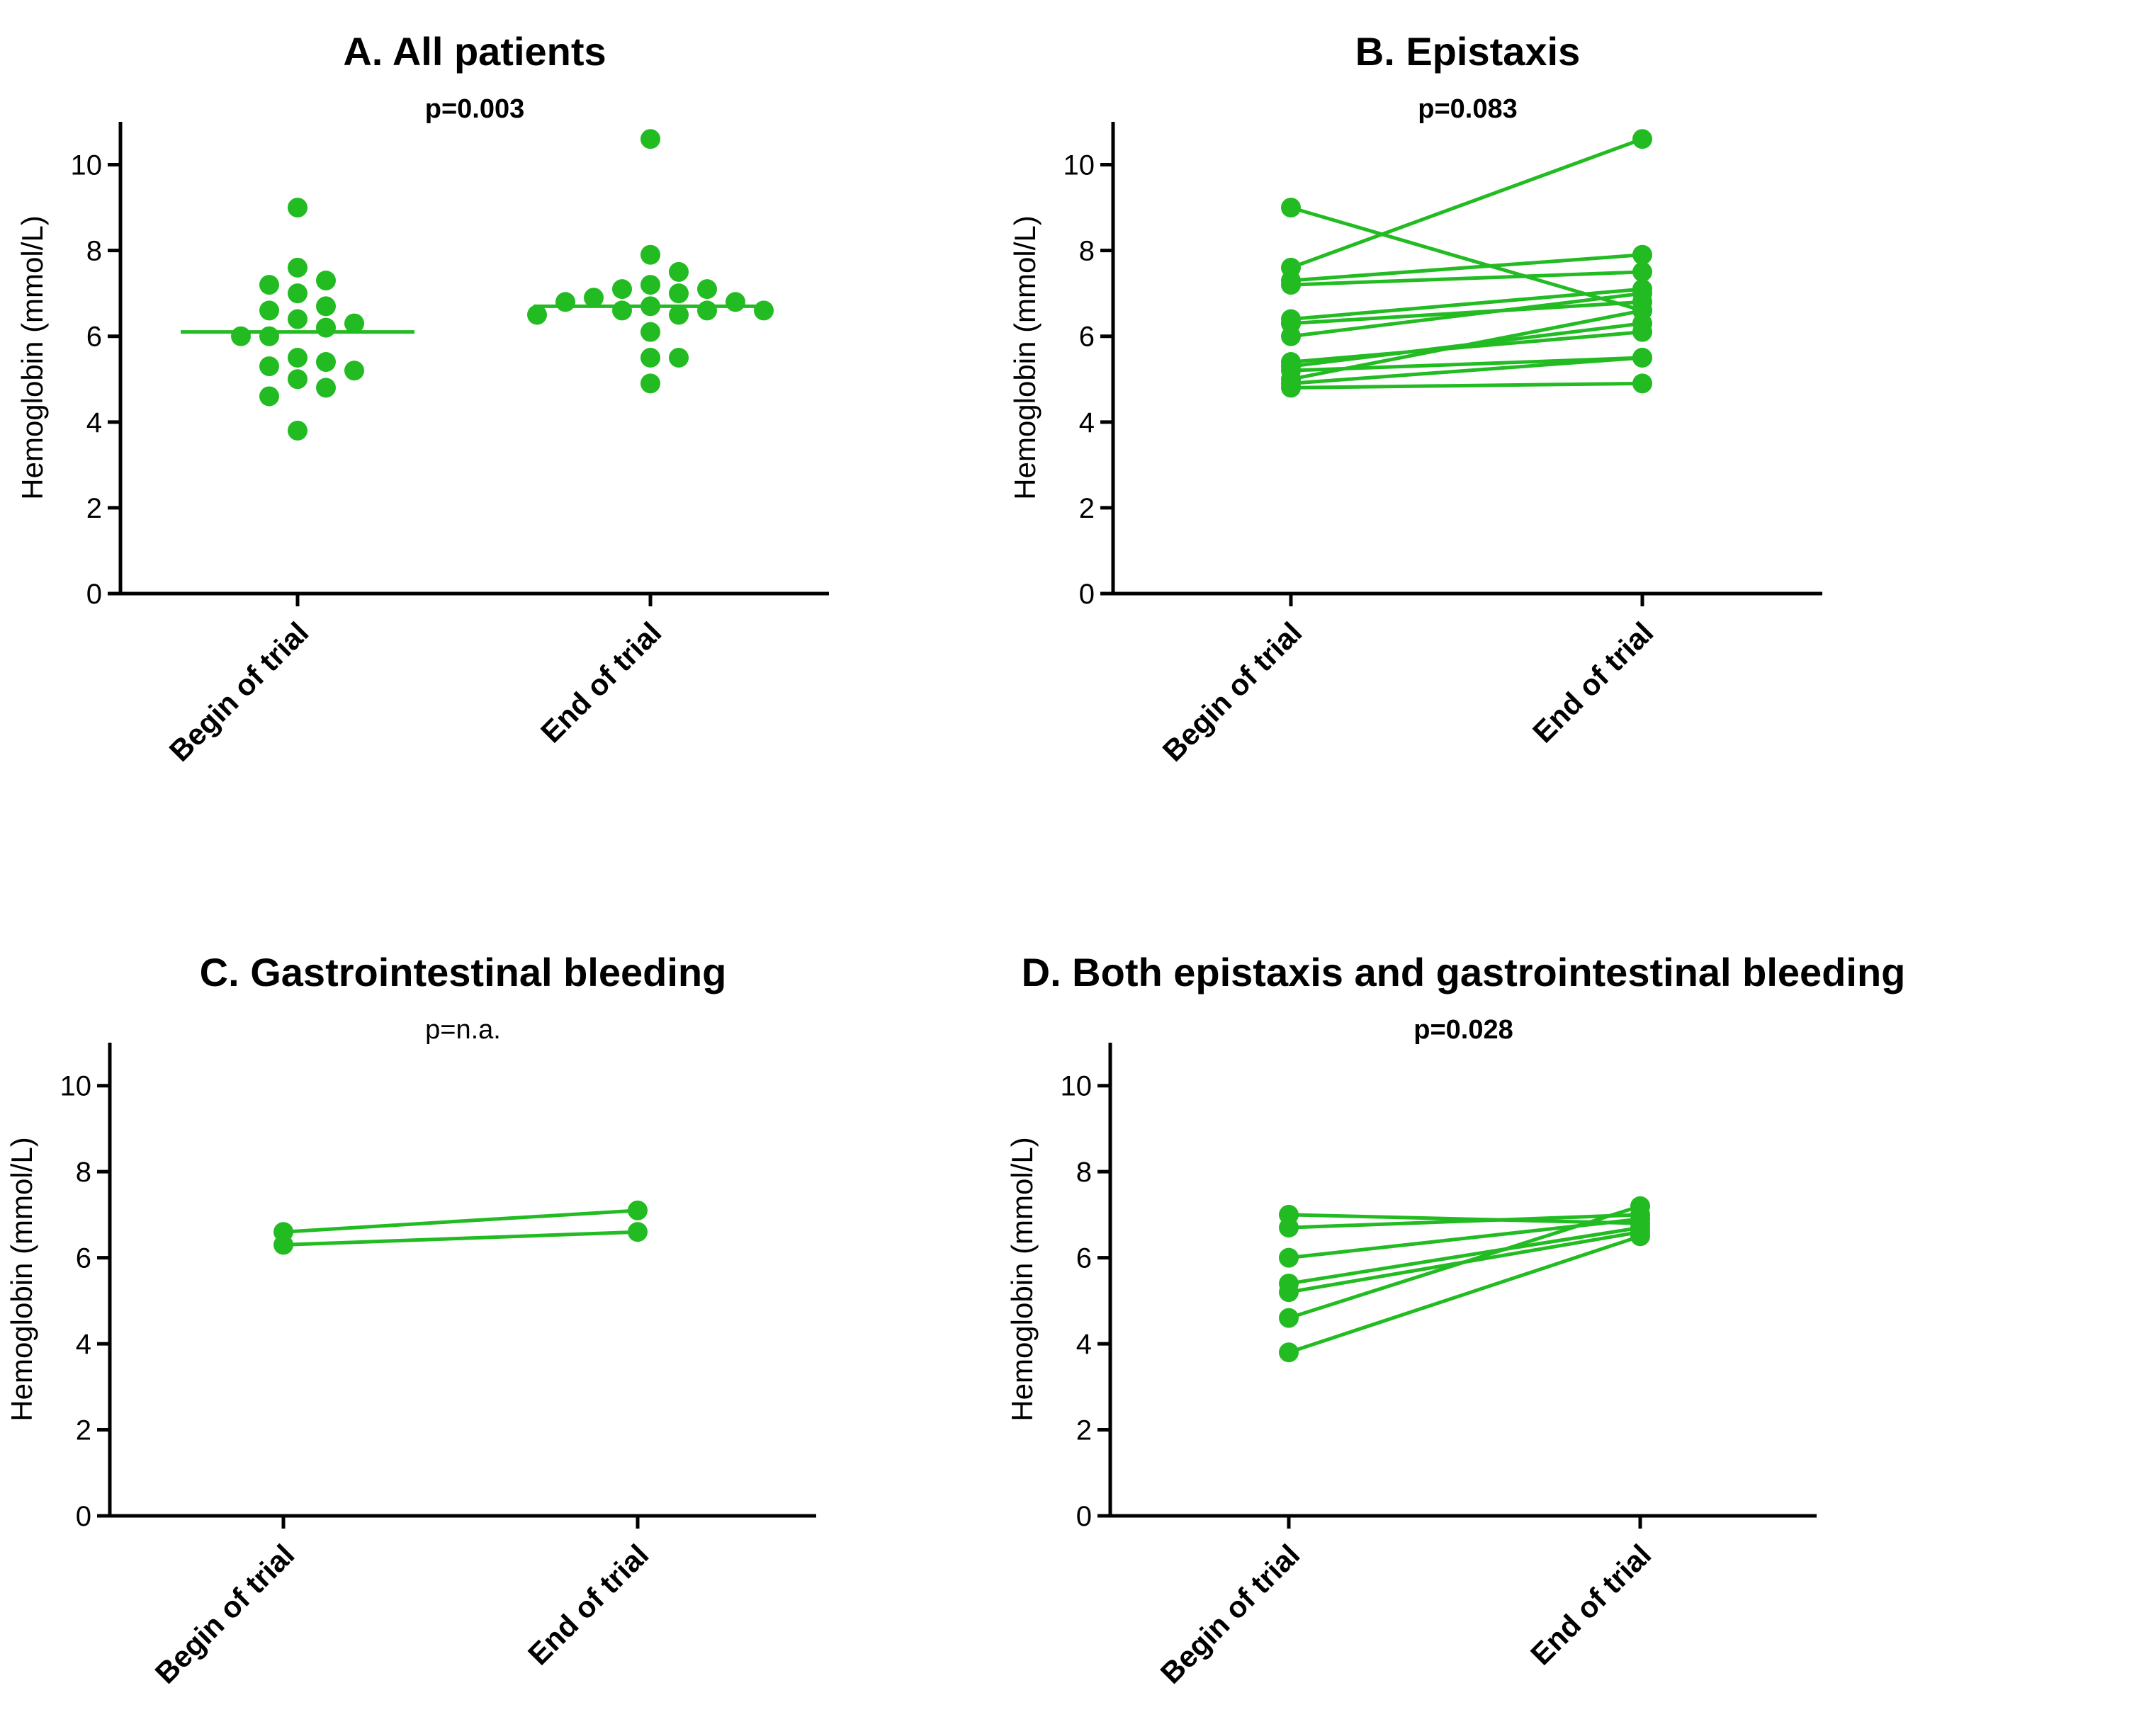 Image resolution: width=2156 pixels, height=1717 pixels. Describe the element at coordinates (1468, 109) in the screenshot. I see `p-value: p=0.083` at that location.